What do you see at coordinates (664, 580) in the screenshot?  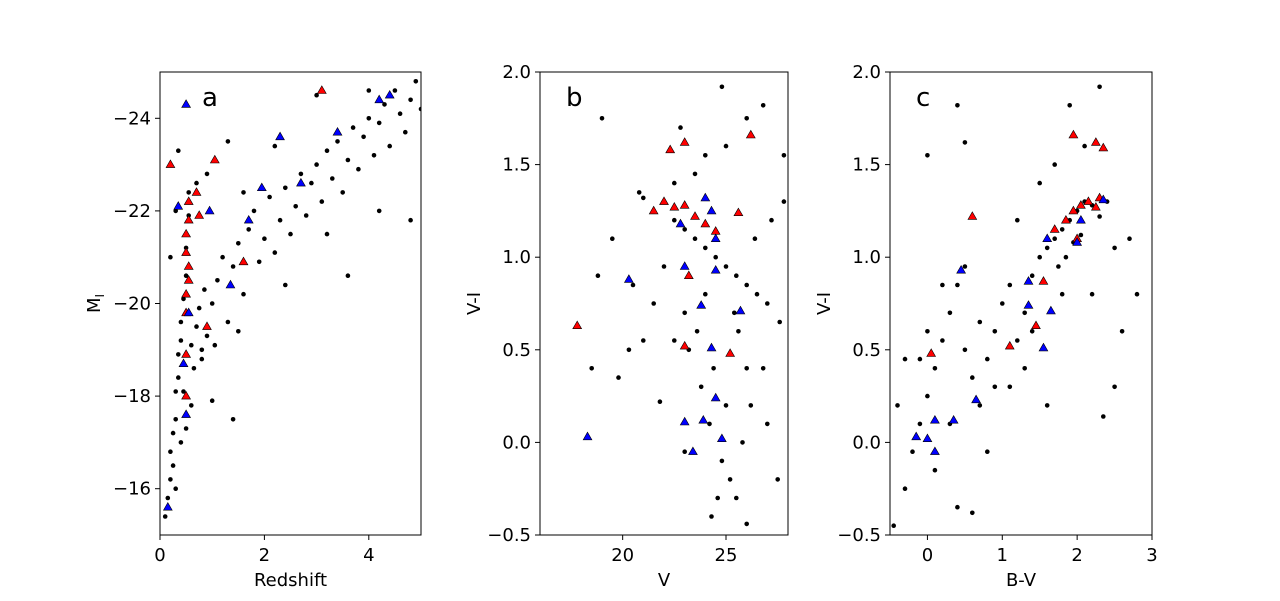 I see `x-axis-label: V` at bounding box center [664, 580].